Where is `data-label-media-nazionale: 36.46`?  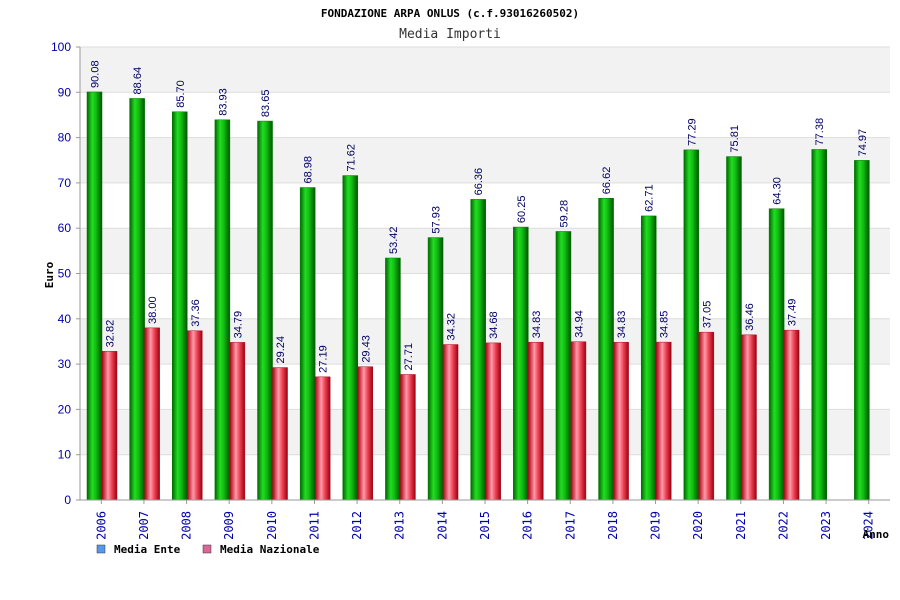 data-label-media-nazionale: 36.46 is located at coordinates (750, 317).